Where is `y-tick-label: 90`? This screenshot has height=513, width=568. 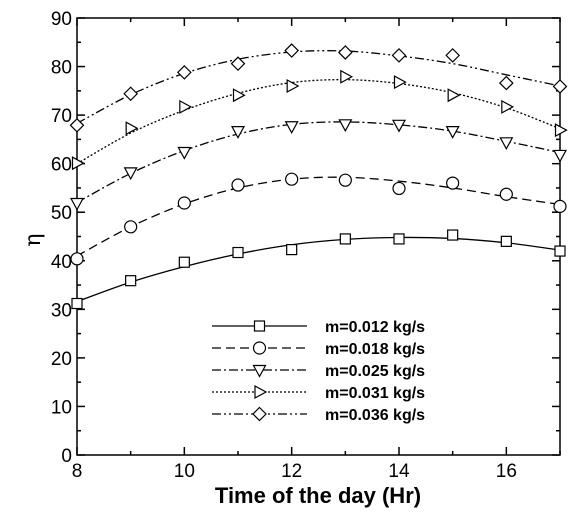
y-tick-label: 90 is located at coordinates (61, 19).